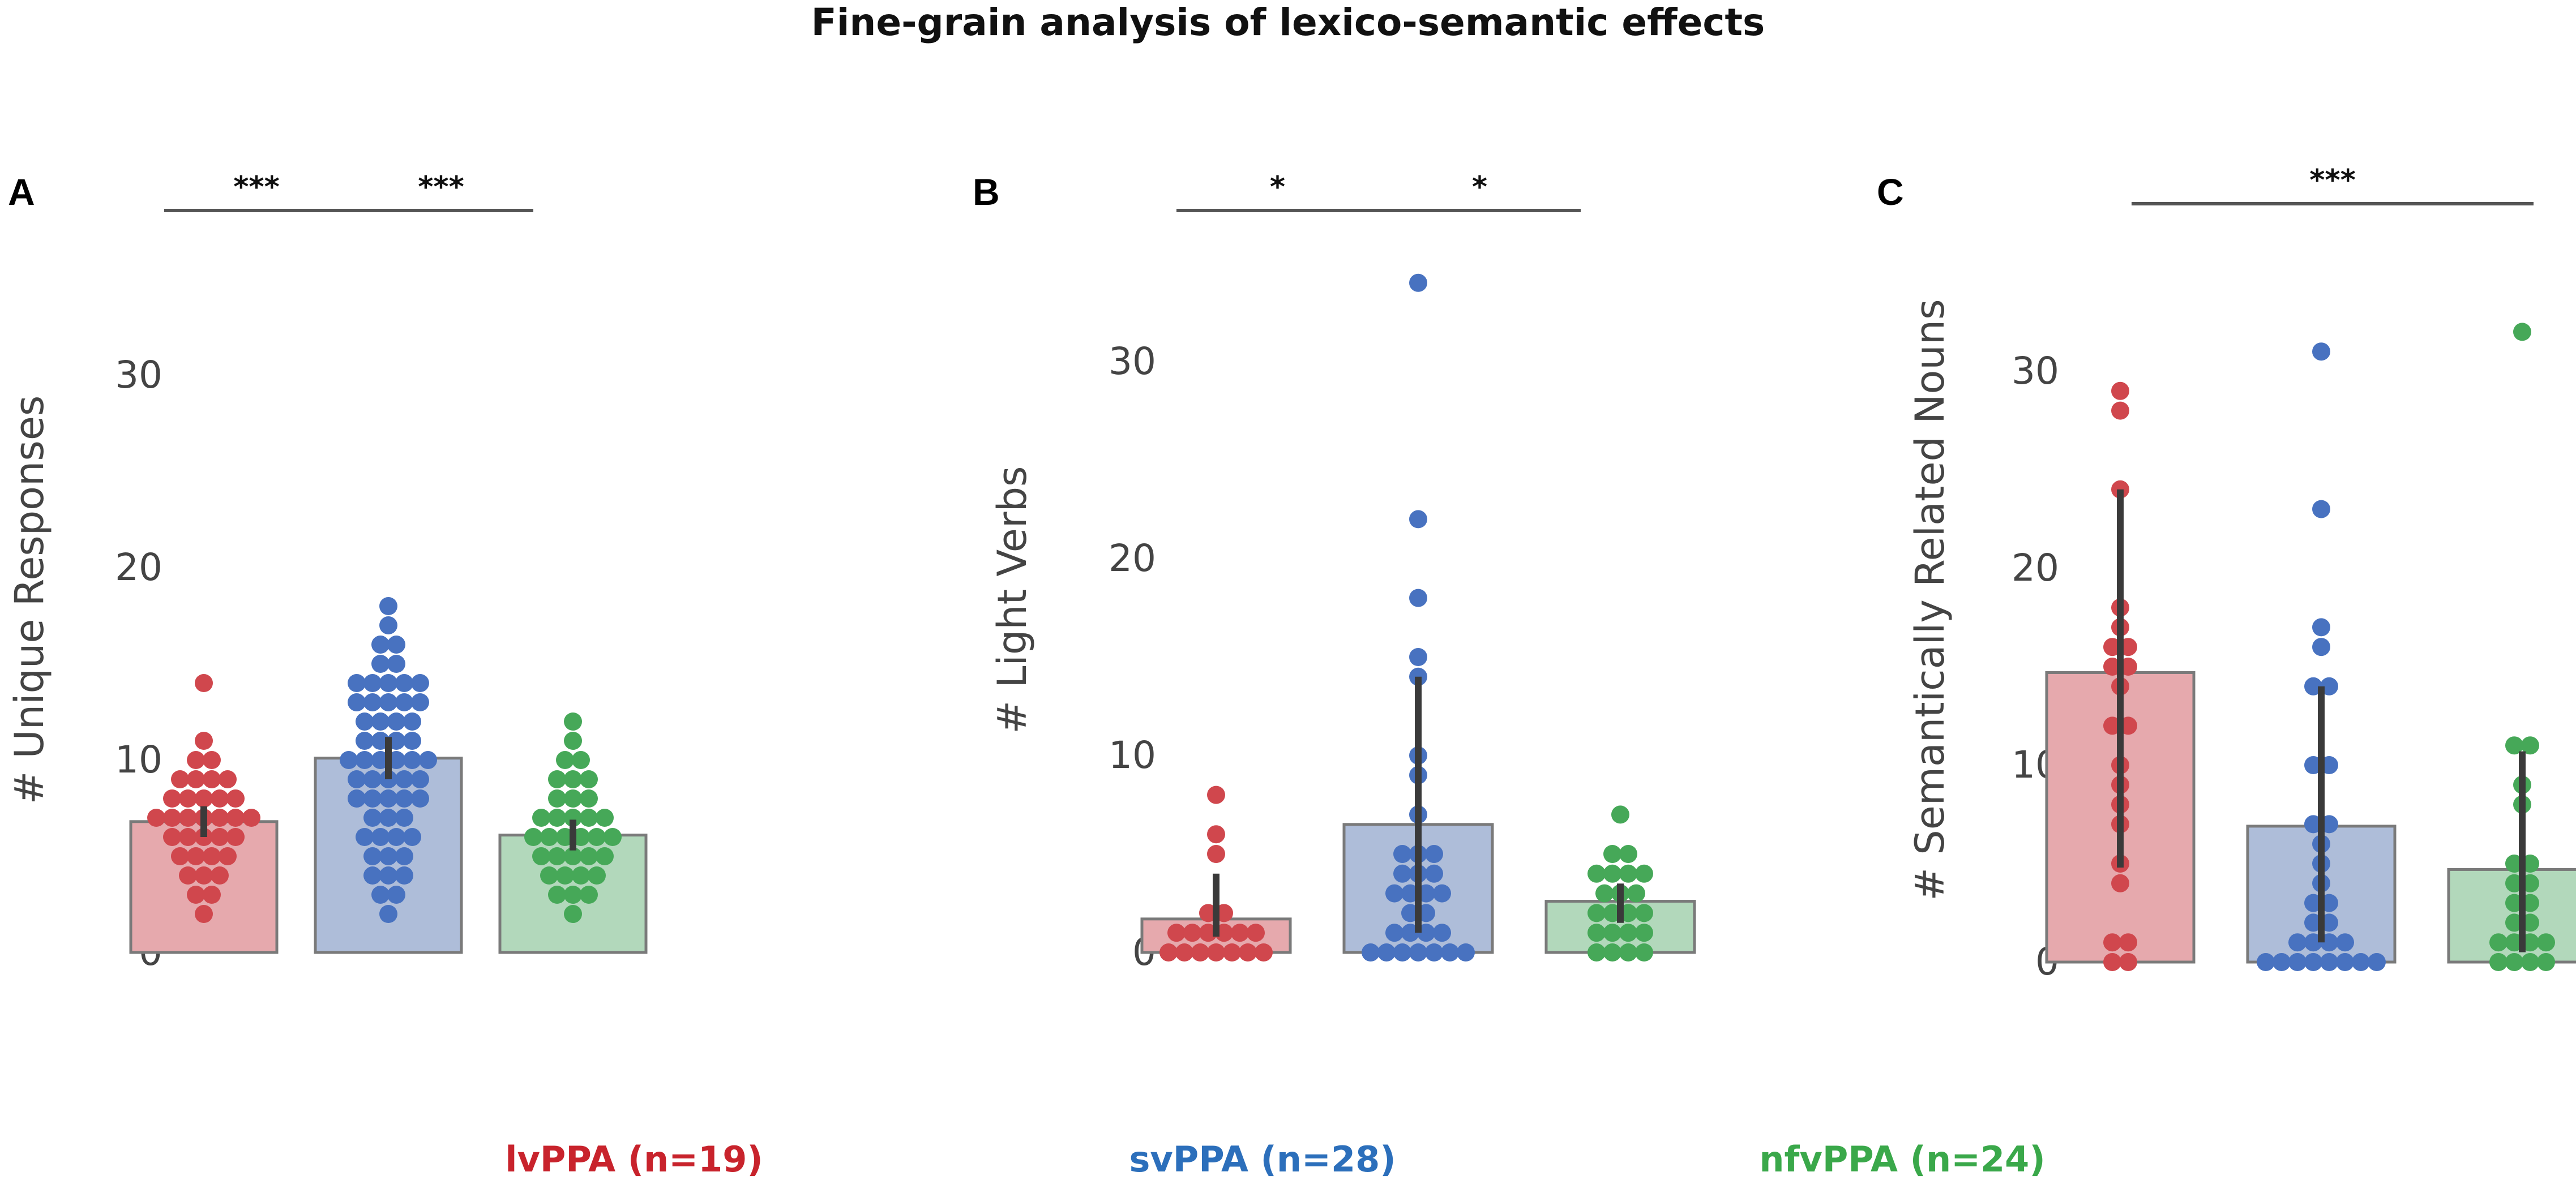 The height and width of the screenshot is (1189, 2576). Describe the element at coordinates (1930, 599) in the screenshot. I see `y-axis-label: # Semantically Related Nouns` at that location.